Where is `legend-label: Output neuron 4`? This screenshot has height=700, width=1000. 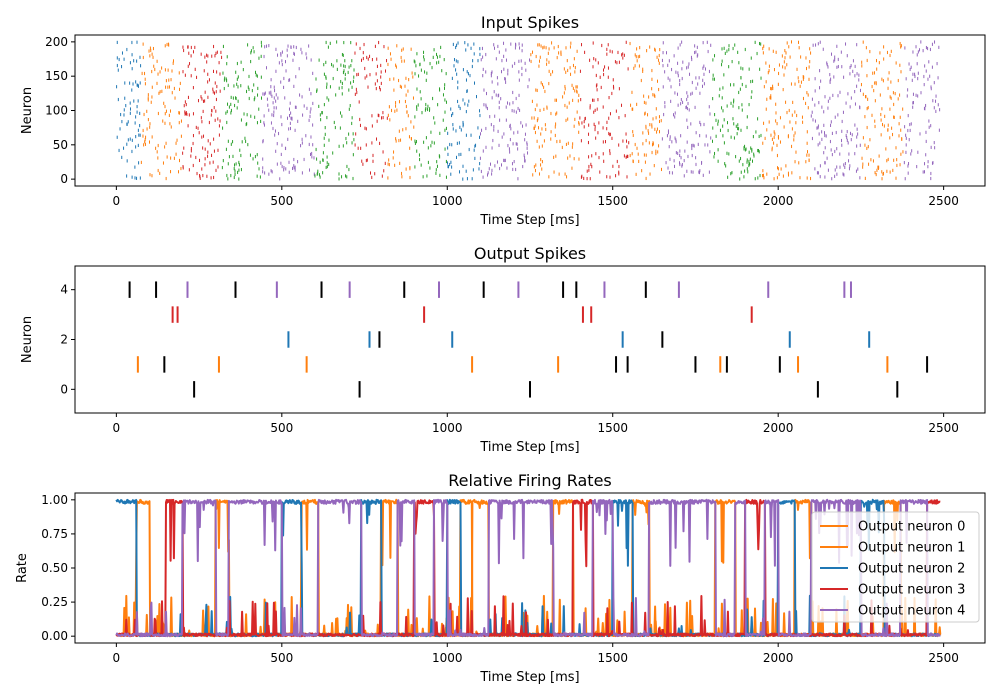
legend-label: Output neuron 4 is located at coordinates (911, 611).